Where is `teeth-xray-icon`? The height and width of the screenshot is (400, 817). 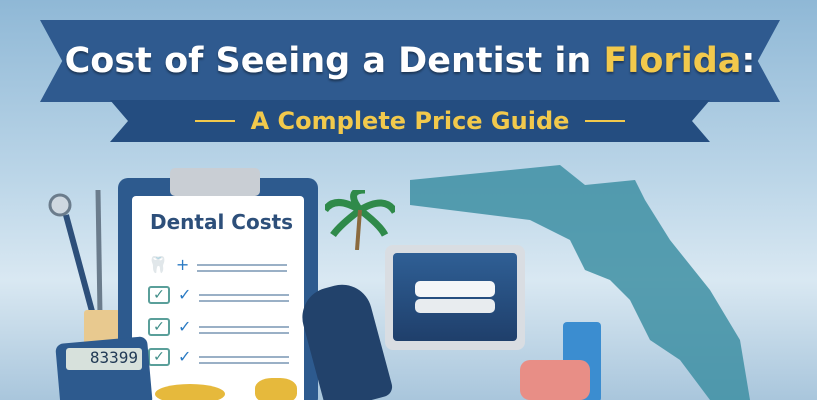
teeth-xray-icon is located at coordinates (455, 297).